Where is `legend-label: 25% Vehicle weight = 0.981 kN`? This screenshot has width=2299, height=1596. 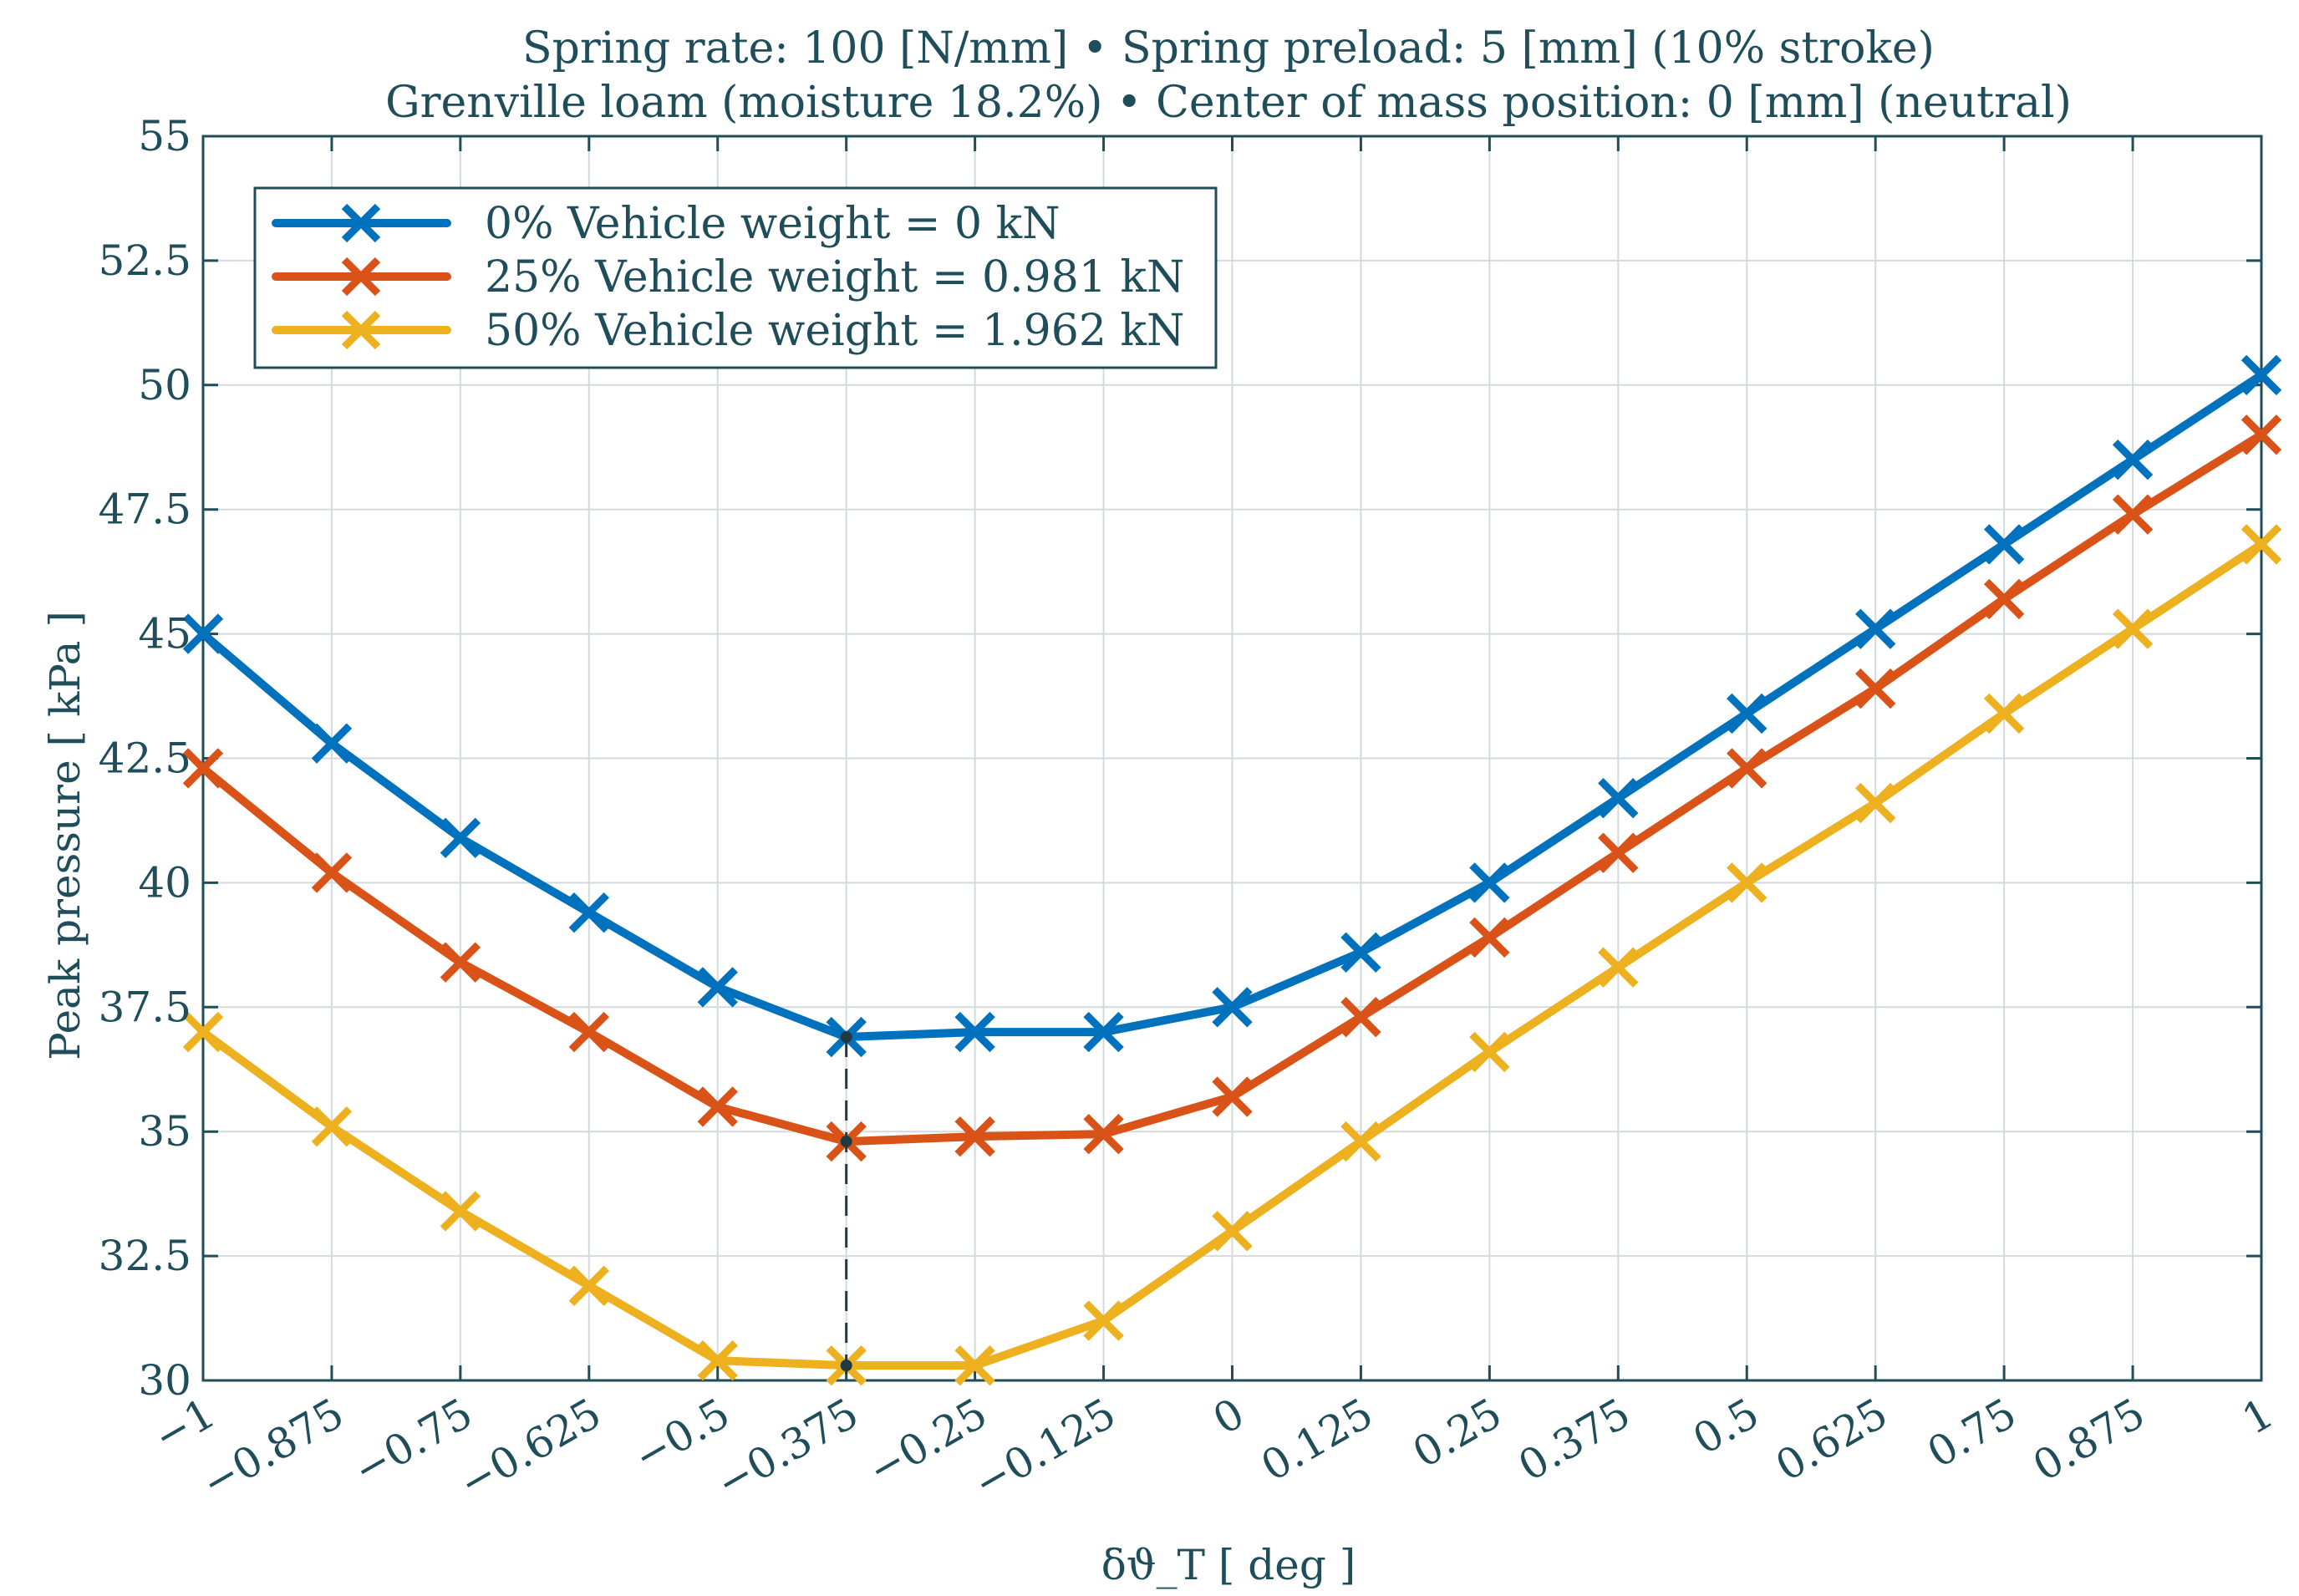
legend-label: 25% Vehicle weight = 0.981 kN is located at coordinates (834, 277).